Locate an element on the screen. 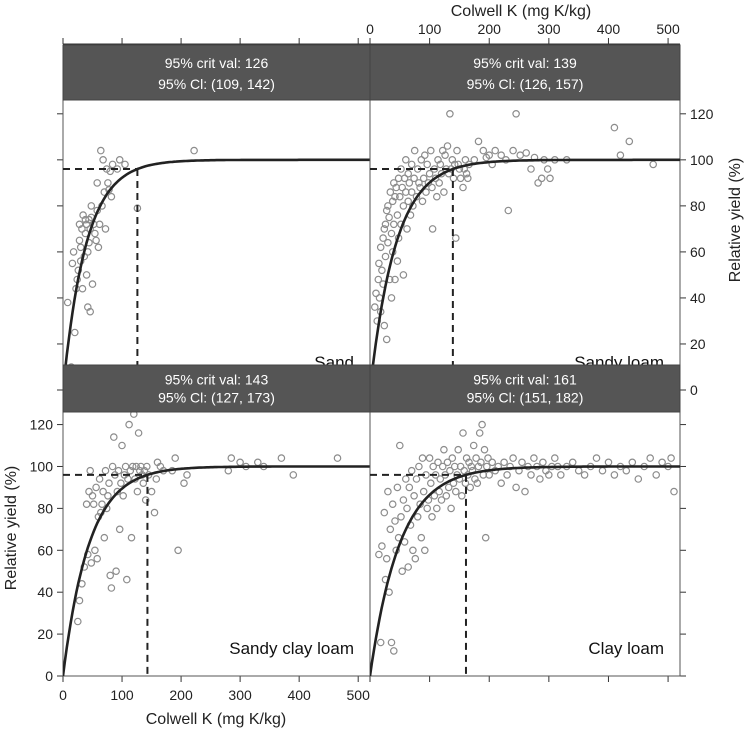  left-y-tick-label: 60 is located at coordinates (45, 550).